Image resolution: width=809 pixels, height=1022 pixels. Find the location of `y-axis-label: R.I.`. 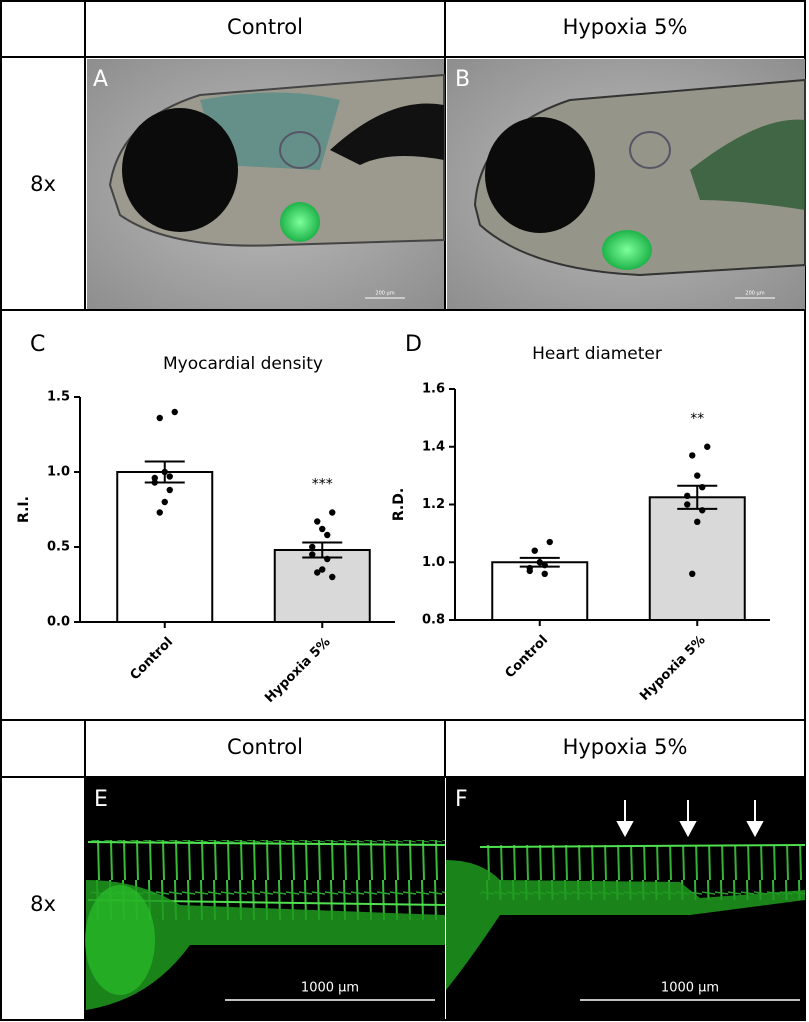

y-axis-label: R.I. is located at coordinates (24, 509).